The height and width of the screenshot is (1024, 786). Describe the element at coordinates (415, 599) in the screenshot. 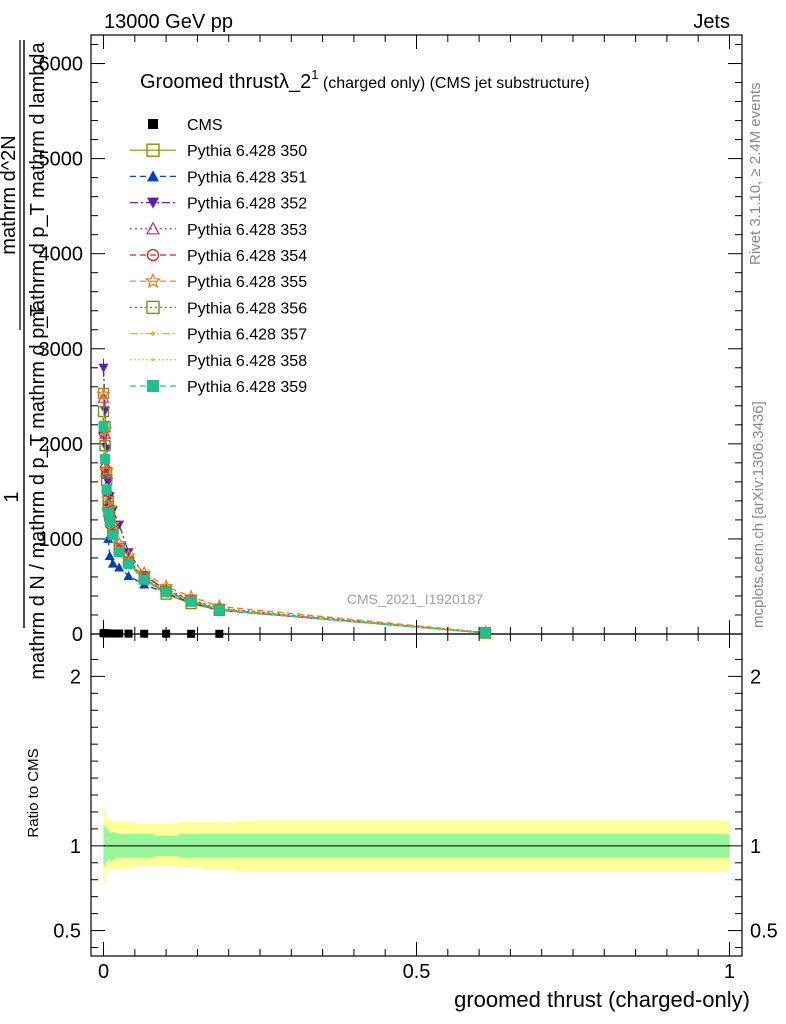

I see `analysis-watermark: CMS_2021_I1920187` at that location.